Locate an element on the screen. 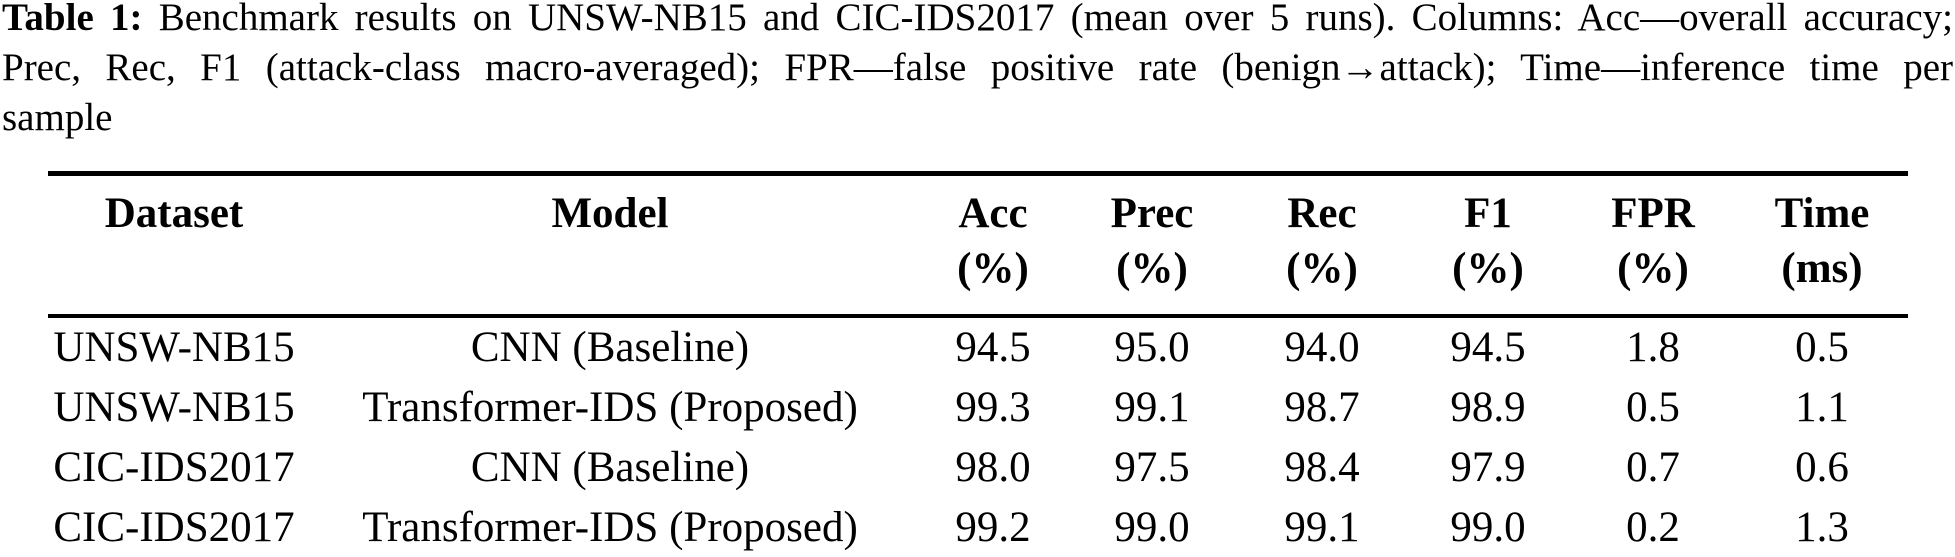 Image resolution: width=1955 pixels, height=557 pixels. column-header-time: Time (ms) is located at coordinates (1822, 245).